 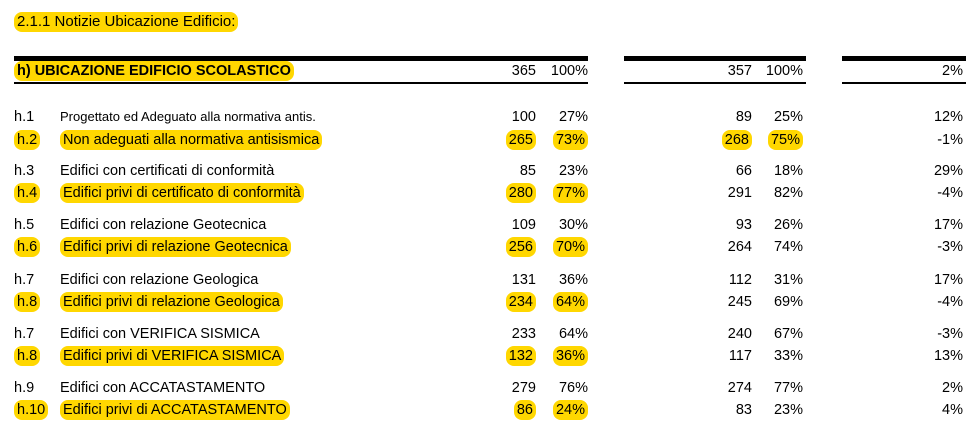 I want to click on row-label-cell: Non adeguati alla normativa antisismica, so click(x=191, y=140).